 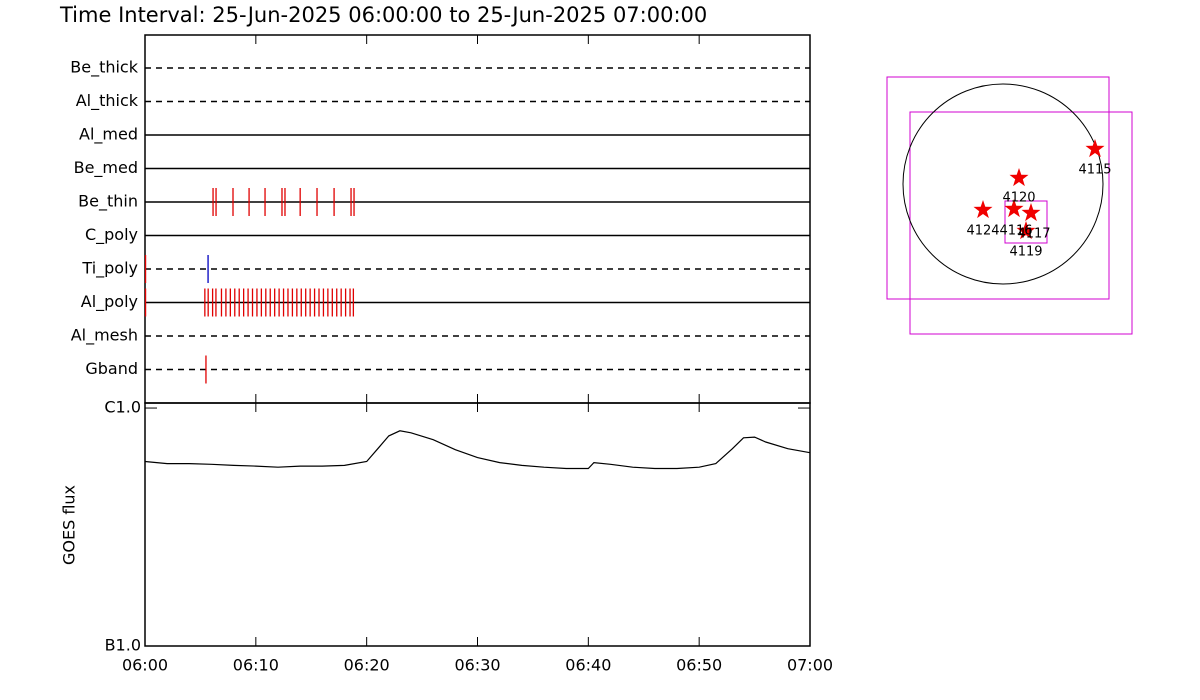 I want to click on filter-label: Al_thick, so click(x=107, y=101).